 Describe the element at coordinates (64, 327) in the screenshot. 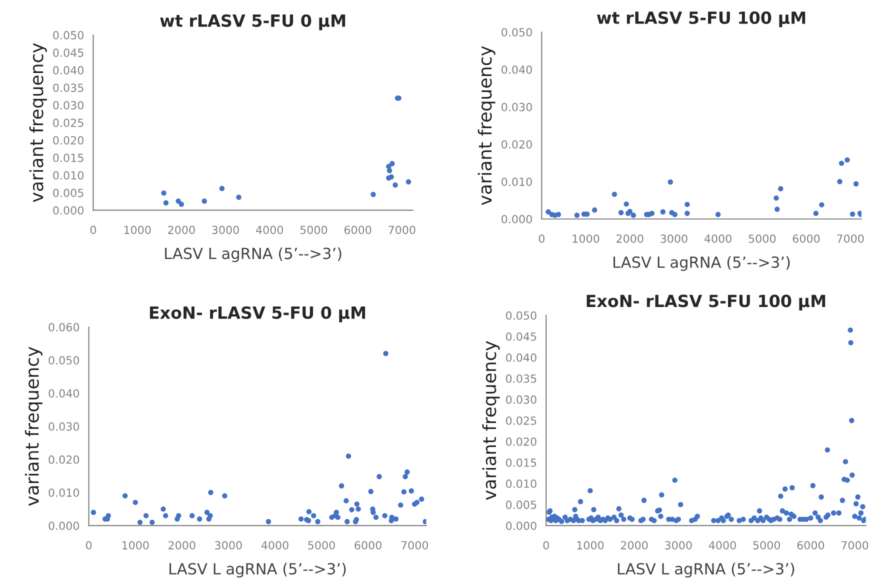

I see `y-tick-label: 0.060` at that location.